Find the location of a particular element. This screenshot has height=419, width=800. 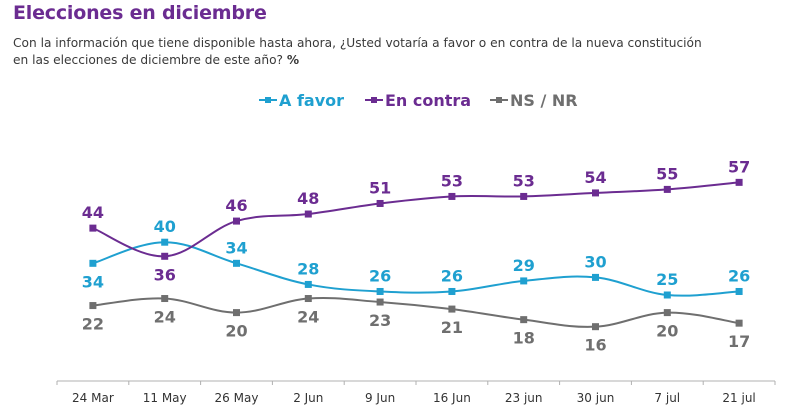

data-label-ns-nr: 17 is located at coordinates (739, 341).